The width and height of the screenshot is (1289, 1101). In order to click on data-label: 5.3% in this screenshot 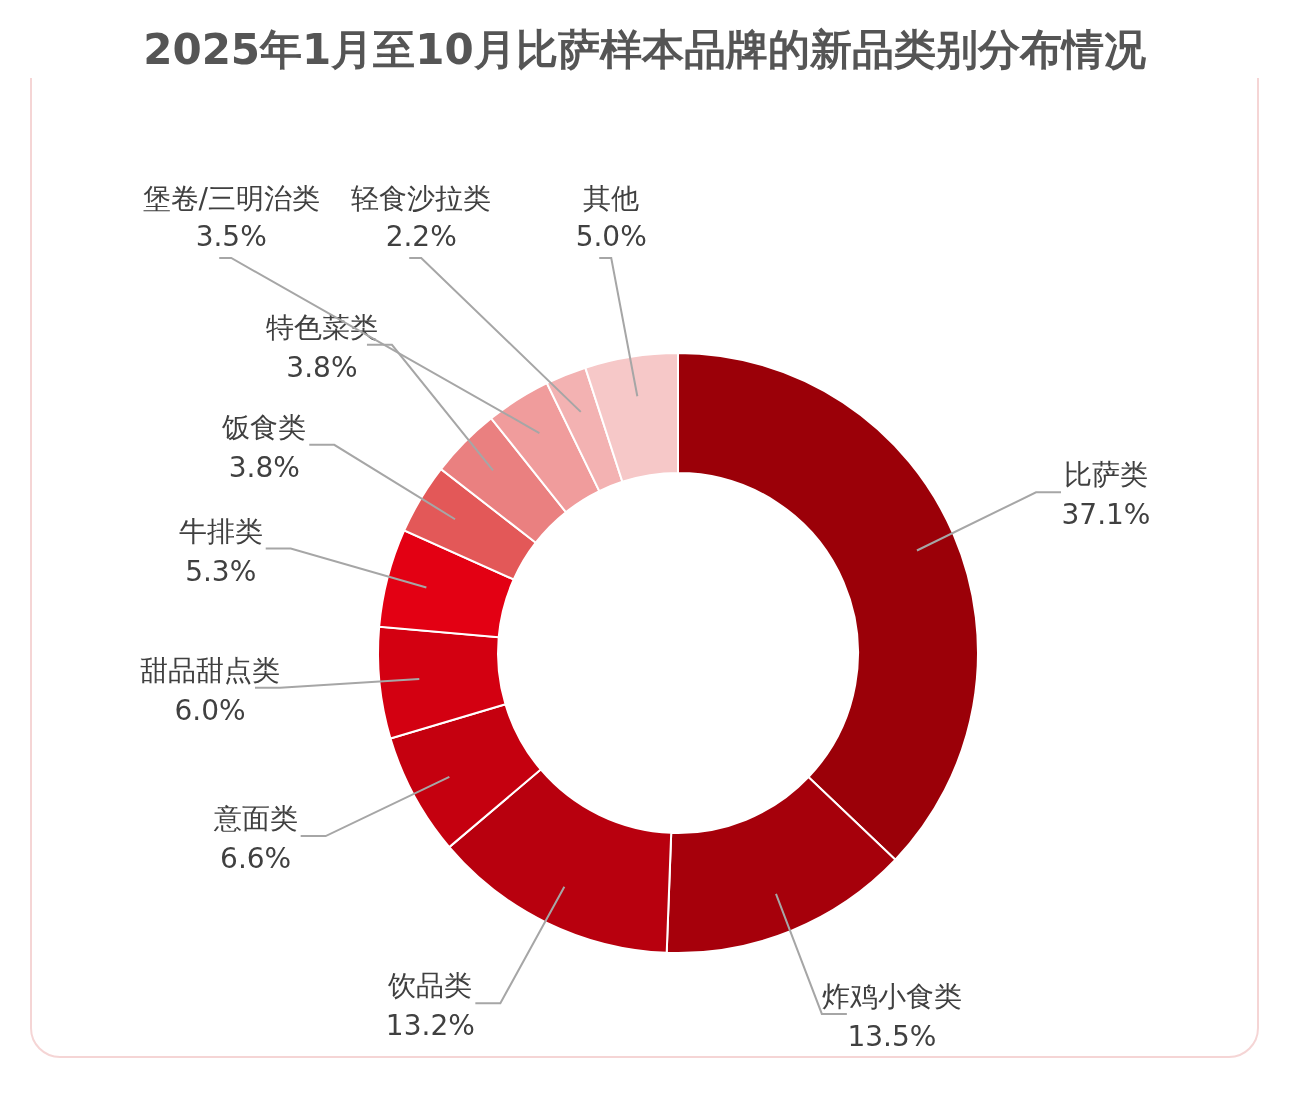, I will do `click(221, 571)`.